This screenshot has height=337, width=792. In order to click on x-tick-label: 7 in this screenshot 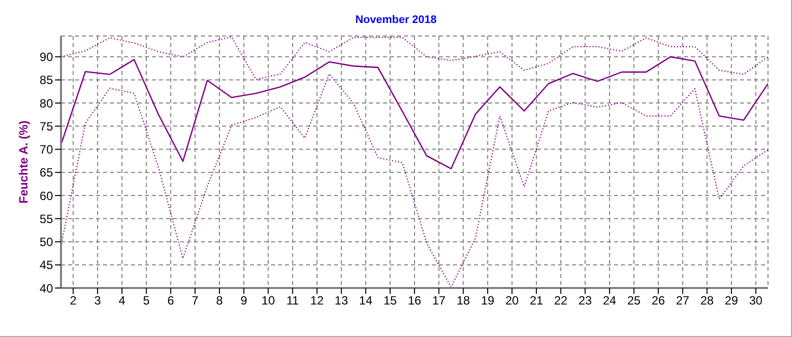, I will do `click(195, 301)`.